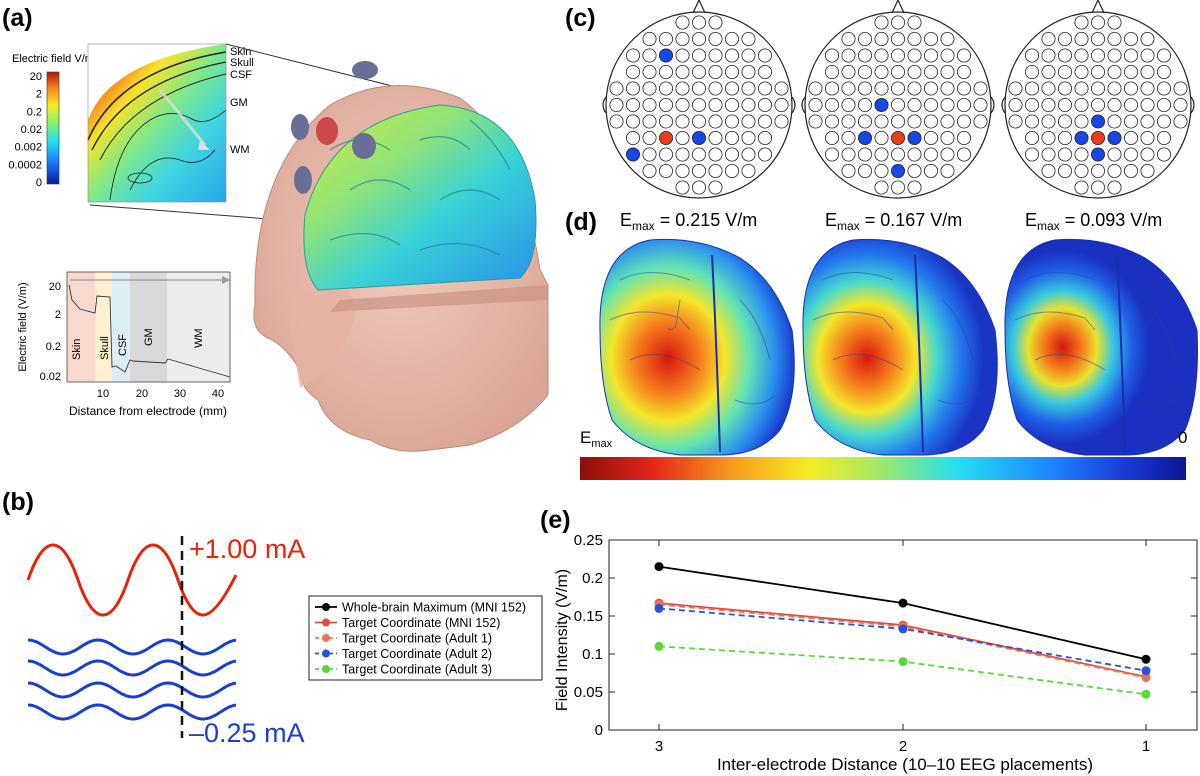 The width and height of the screenshot is (1200, 776). I want to click on svg-text: 20, so click(142, 394).